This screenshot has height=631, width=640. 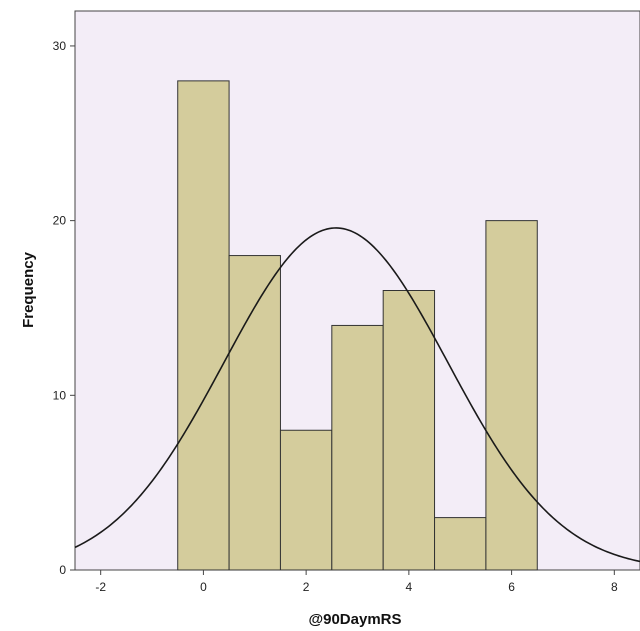 What do you see at coordinates (60, 395) in the screenshot?
I see `y-tick-label: 10` at bounding box center [60, 395].